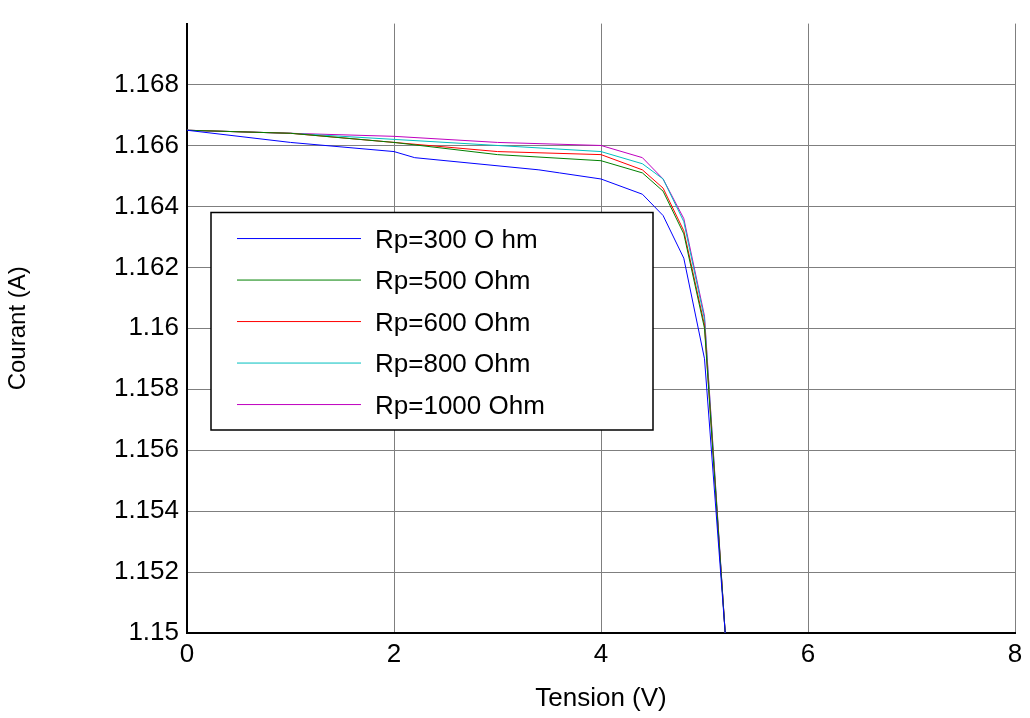  I want to click on x-tick-label: 0, so click(187, 652).